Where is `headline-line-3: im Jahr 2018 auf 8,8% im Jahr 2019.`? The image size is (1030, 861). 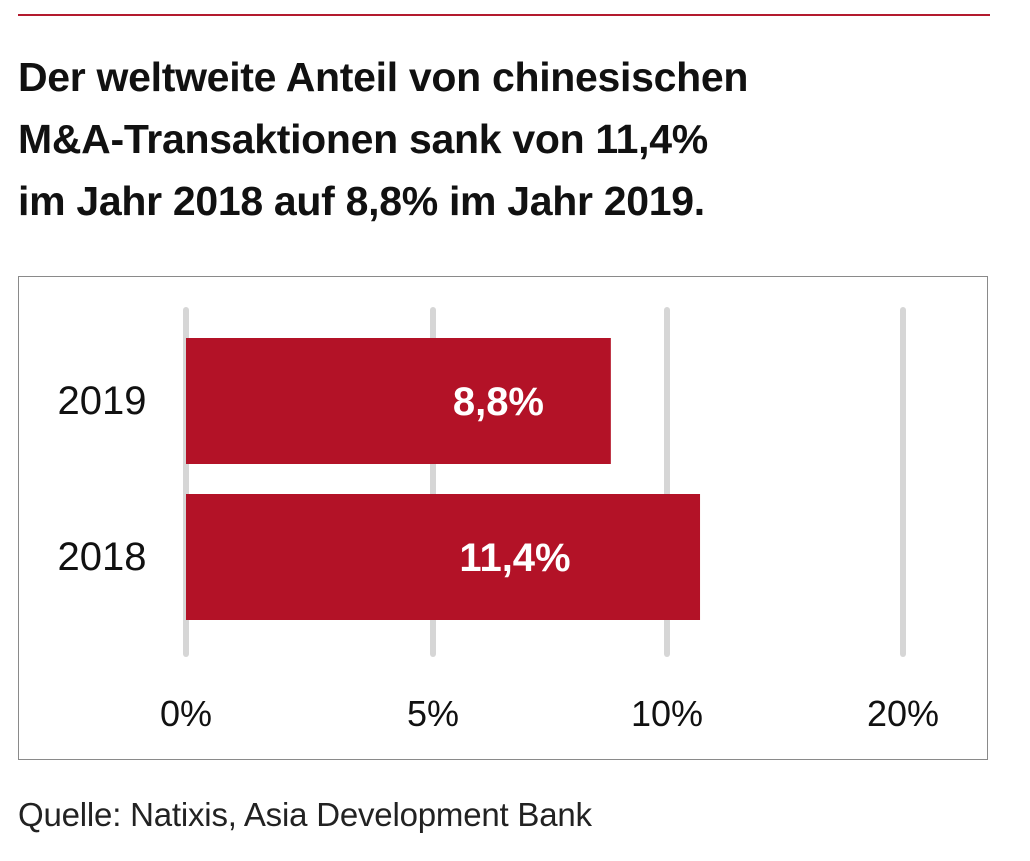 headline-line-3: im Jahr 2018 auf 8,8% im Jahr 2019. is located at coordinates (361, 201).